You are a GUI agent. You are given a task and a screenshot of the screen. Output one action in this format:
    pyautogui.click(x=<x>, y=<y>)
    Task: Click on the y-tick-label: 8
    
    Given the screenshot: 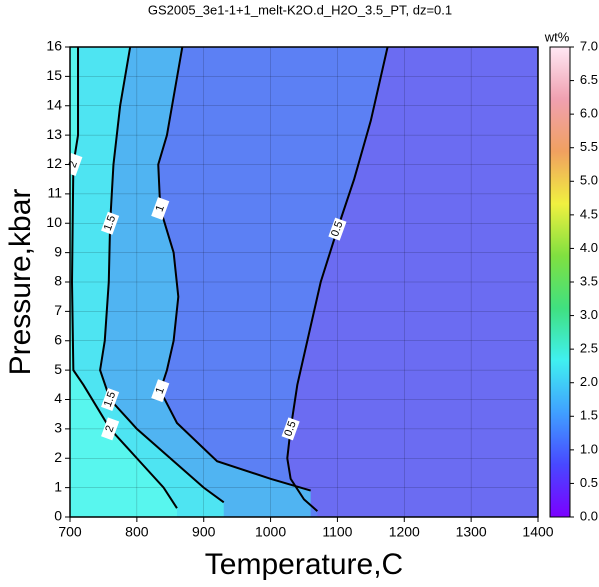 What is the action you would take?
    pyautogui.click(x=58, y=281)
    